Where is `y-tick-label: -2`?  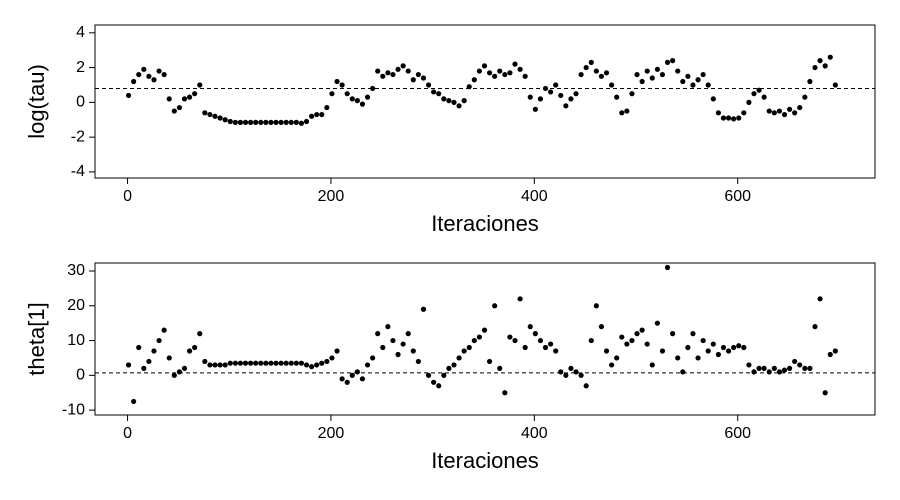 y-tick-label: -2 is located at coordinates (78, 136).